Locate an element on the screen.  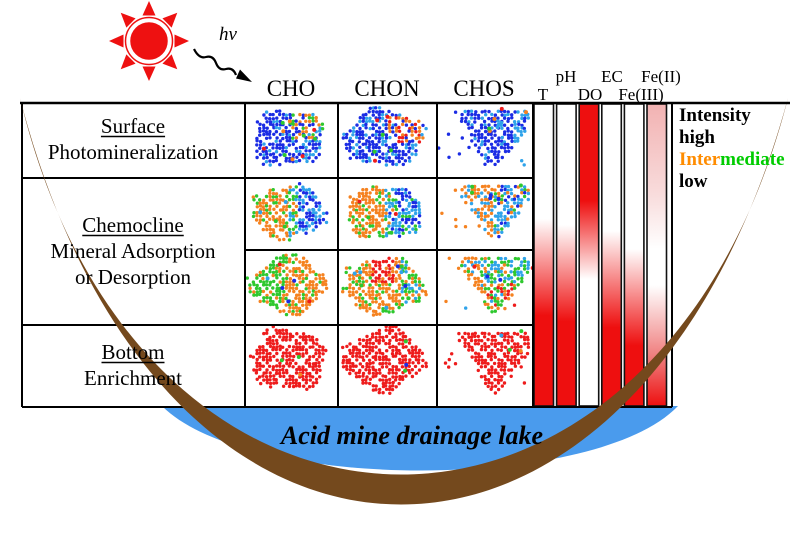
column-header-cho: CHO is located at coordinates (291, 88).